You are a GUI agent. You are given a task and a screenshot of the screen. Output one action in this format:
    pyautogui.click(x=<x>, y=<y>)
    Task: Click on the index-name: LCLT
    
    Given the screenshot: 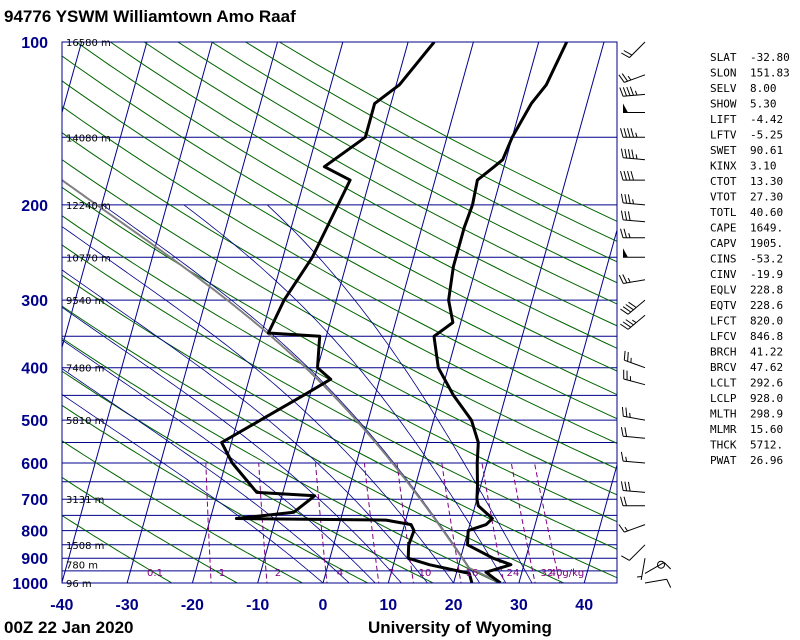 What is the action you would take?
    pyautogui.click(x=723, y=383)
    